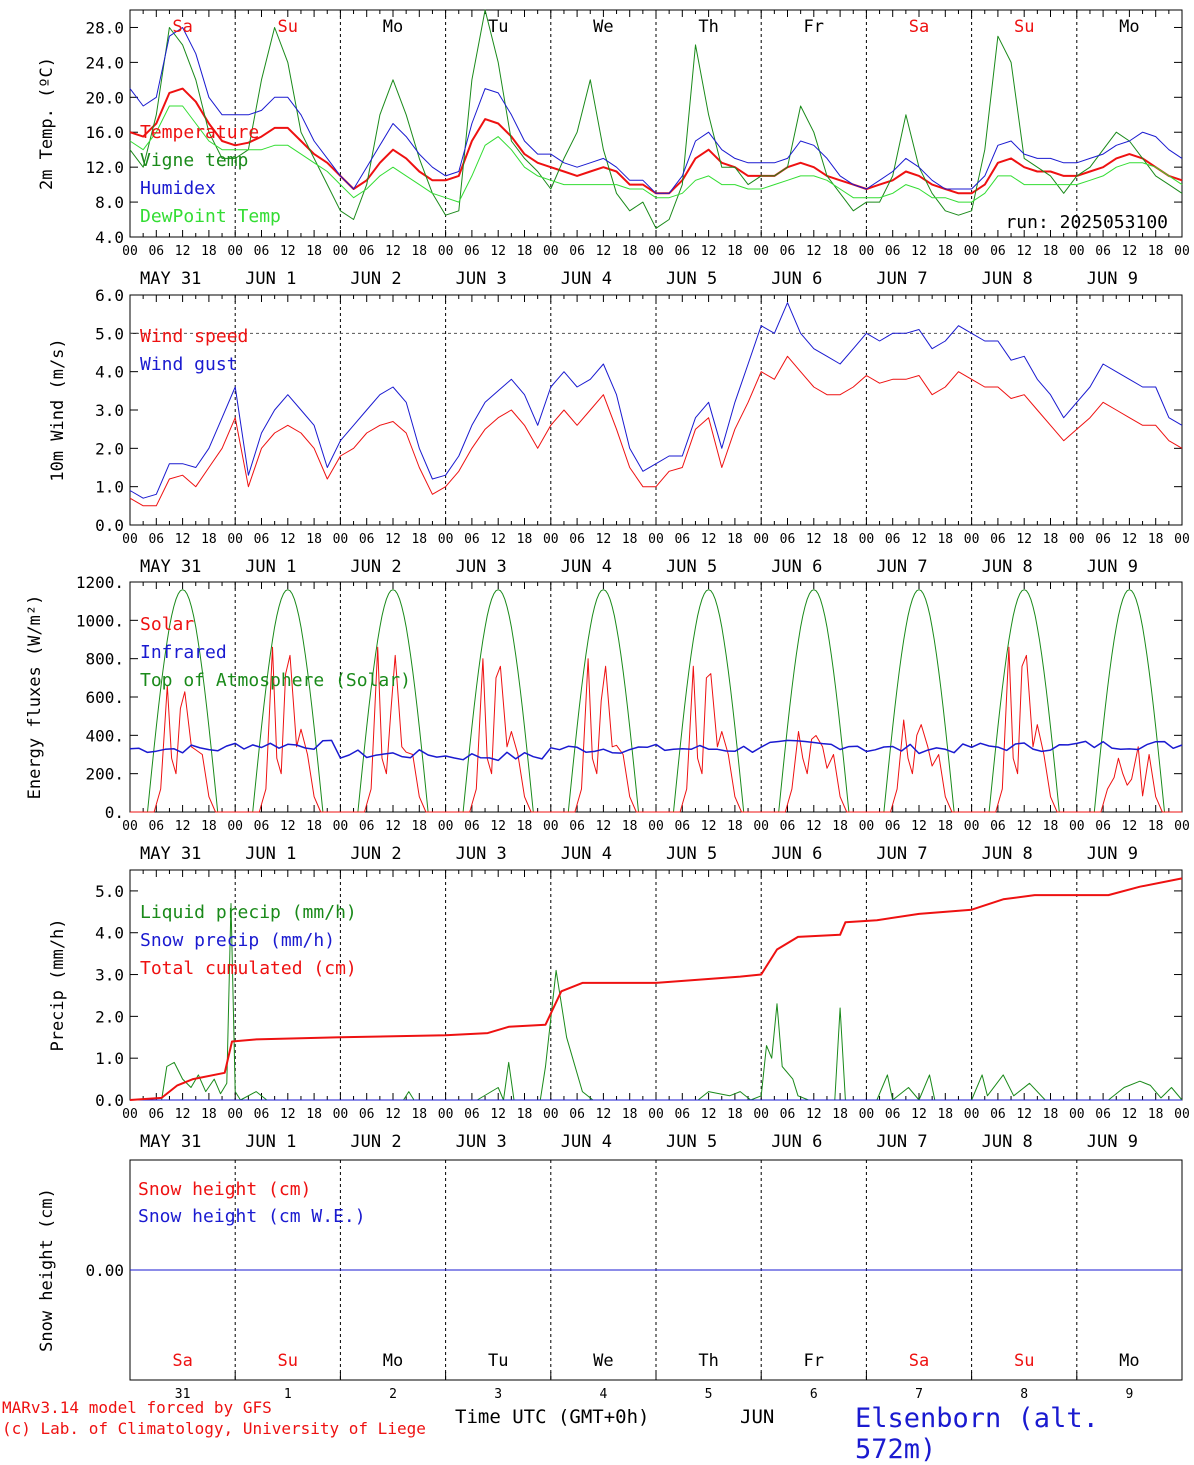 The height and width of the screenshot is (1465, 1194). Describe the element at coordinates (814, 27) in the screenshot. I see `weekday-label: Fr` at that location.